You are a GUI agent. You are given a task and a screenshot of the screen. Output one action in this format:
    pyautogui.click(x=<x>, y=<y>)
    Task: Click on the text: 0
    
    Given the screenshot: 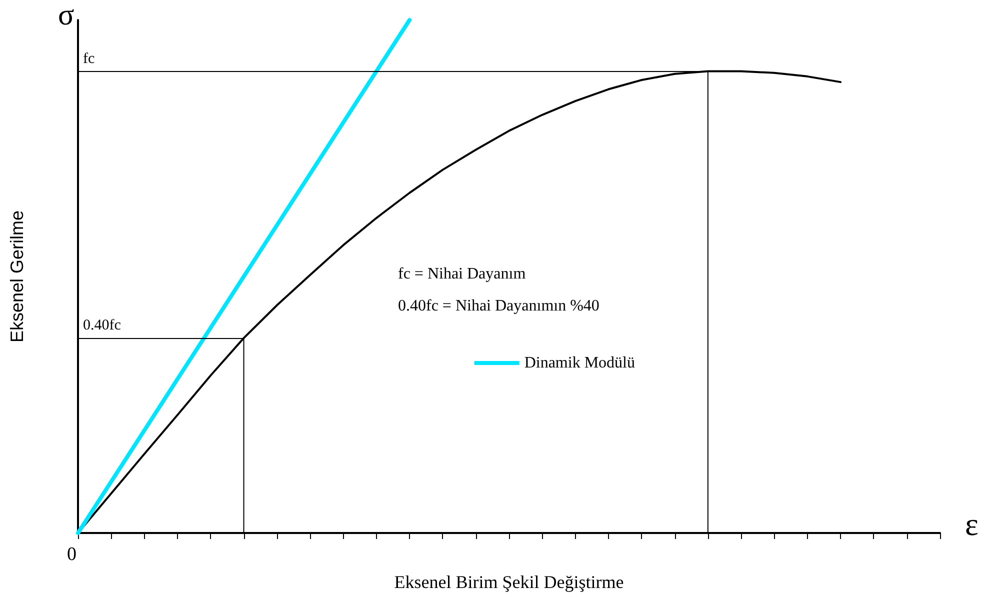 What is the action you would take?
    pyautogui.click(x=71, y=554)
    